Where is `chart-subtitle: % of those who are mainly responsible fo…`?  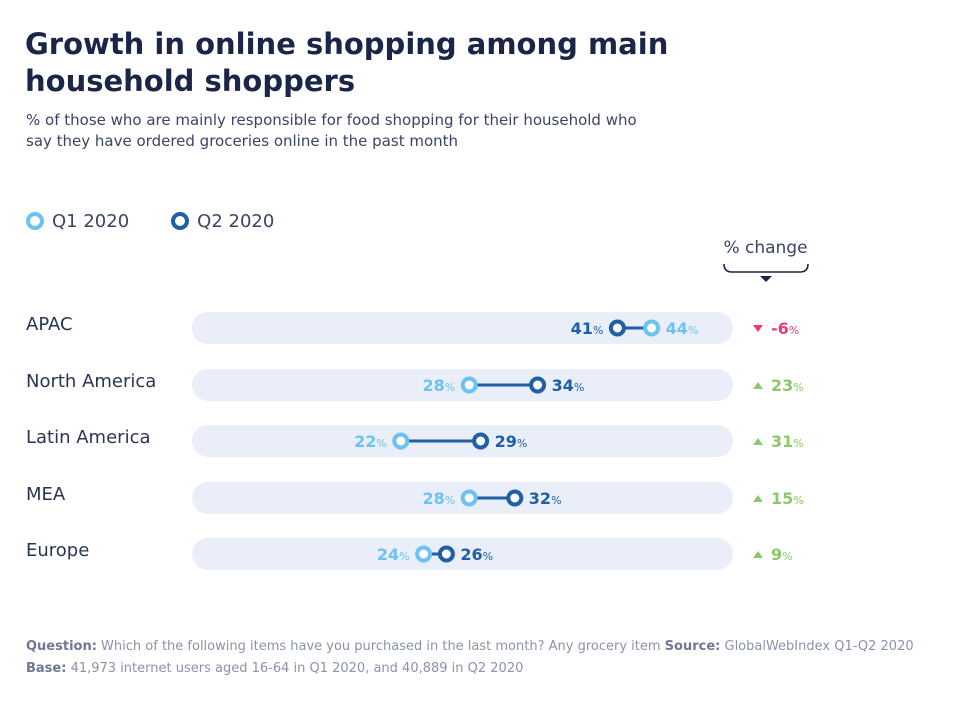
chart-subtitle: % of those who are mainly responsible fo… is located at coordinates (331, 130).